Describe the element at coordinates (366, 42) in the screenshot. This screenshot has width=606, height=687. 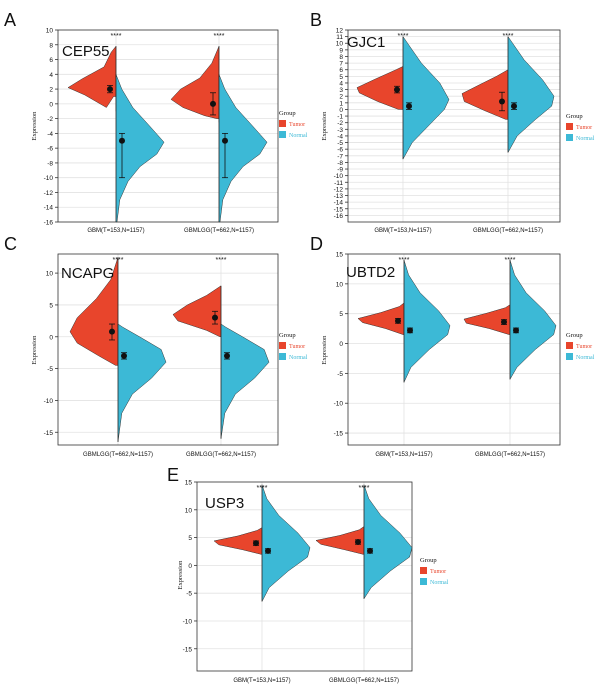
I see `gene-title: GJC1` at that location.